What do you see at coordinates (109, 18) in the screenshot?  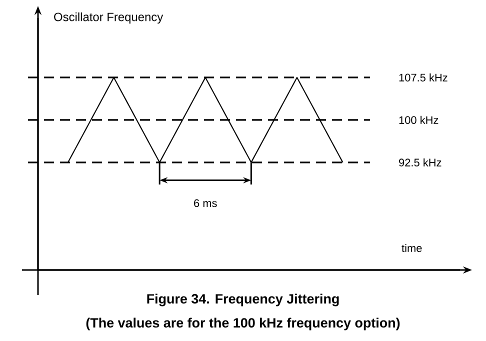 I see `y-axis-title: Oscillator Frequency` at bounding box center [109, 18].